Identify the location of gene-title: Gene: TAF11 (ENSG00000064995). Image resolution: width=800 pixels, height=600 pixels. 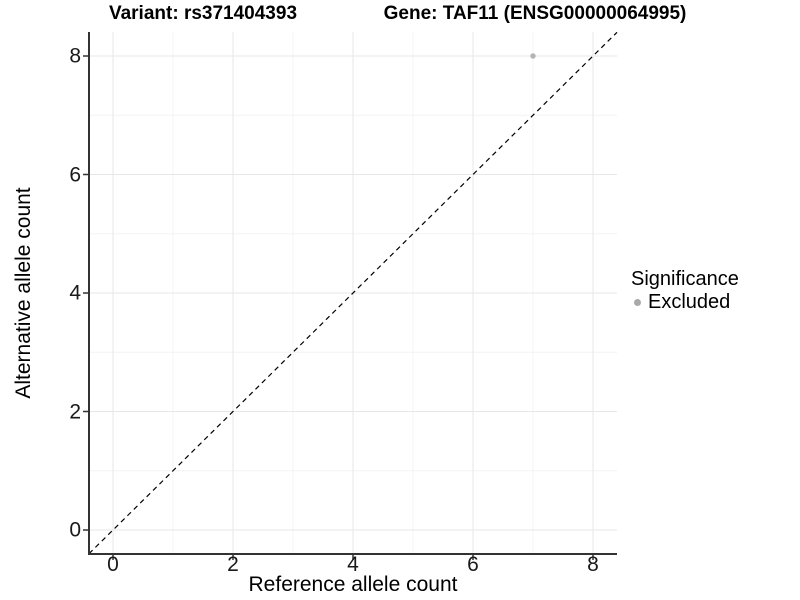
(535, 13).